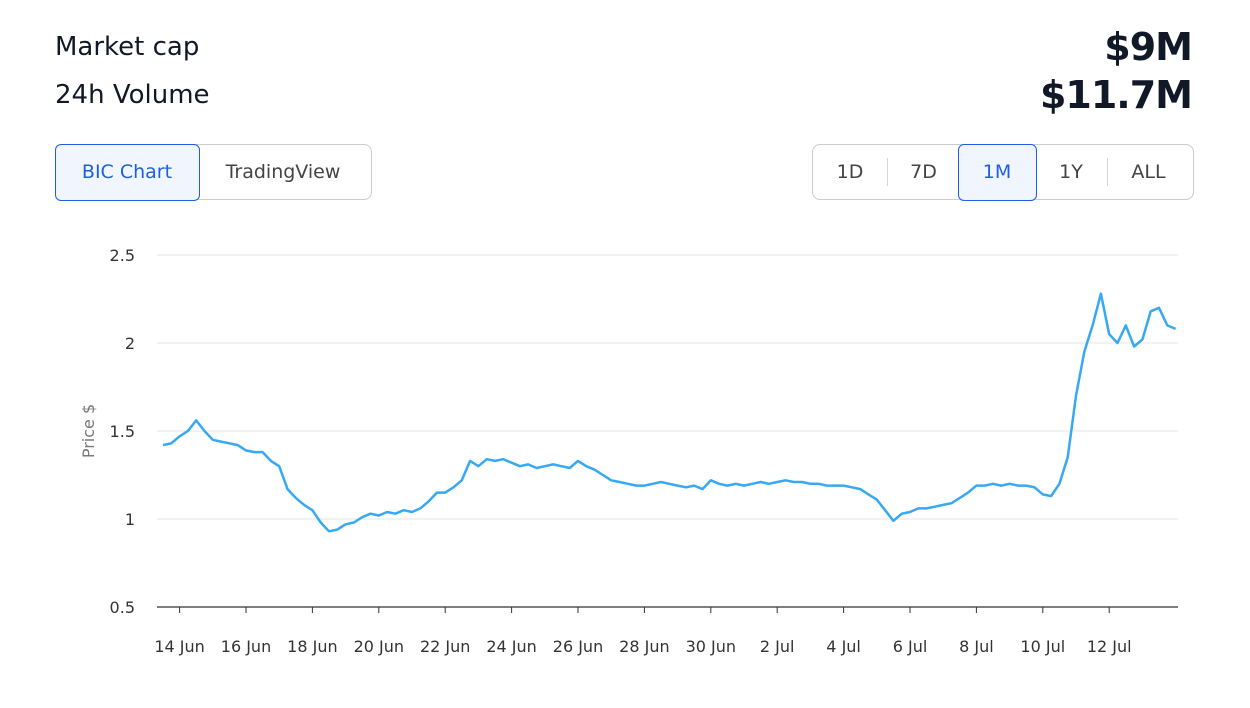 This screenshot has width=1250, height=708. I want to click on y-tick-label: 1, so click(130, 519).